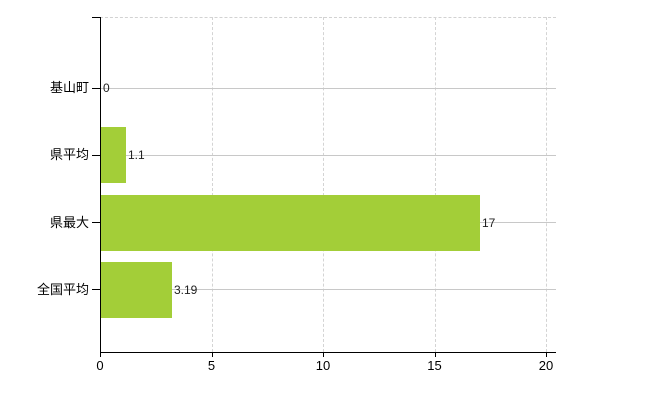 This screenshot has height=400, width=650. What do you see at coordinates (328, 352) in the screenshot?
I see `x-axis-line` at bounding box center [328, 352].